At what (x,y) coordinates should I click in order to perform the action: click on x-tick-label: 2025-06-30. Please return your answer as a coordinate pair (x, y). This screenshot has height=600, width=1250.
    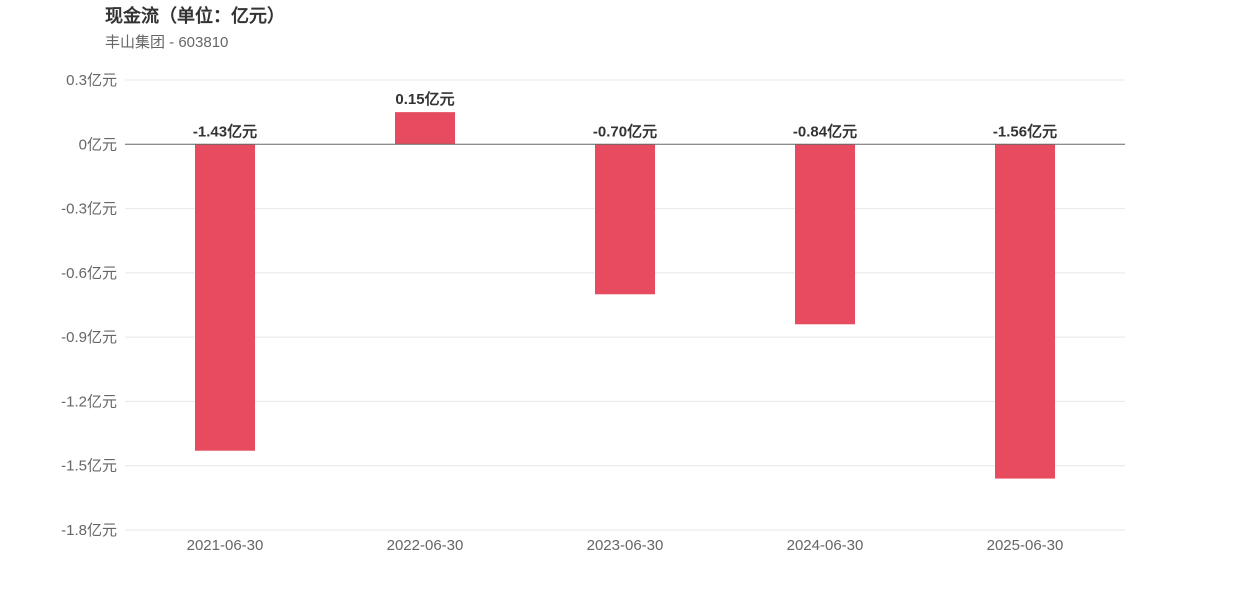
    Looking at the image, I should click on (1025, 545).